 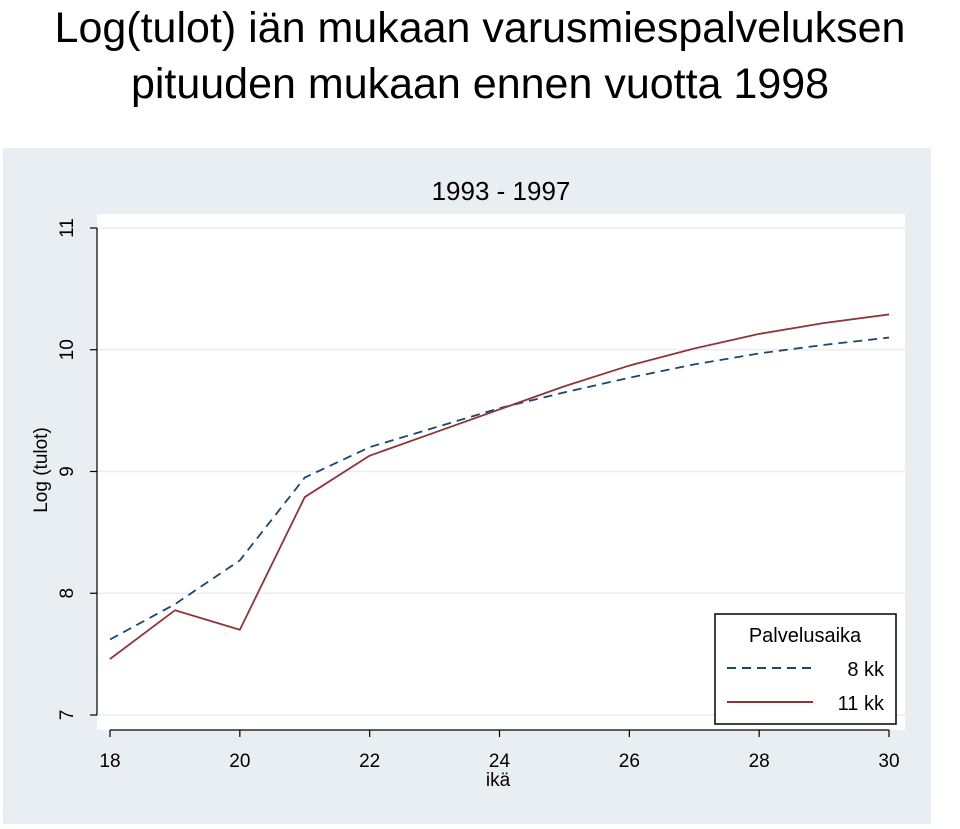 I want to click on y-tick-label-7: 7, so click(x=67, y=715).